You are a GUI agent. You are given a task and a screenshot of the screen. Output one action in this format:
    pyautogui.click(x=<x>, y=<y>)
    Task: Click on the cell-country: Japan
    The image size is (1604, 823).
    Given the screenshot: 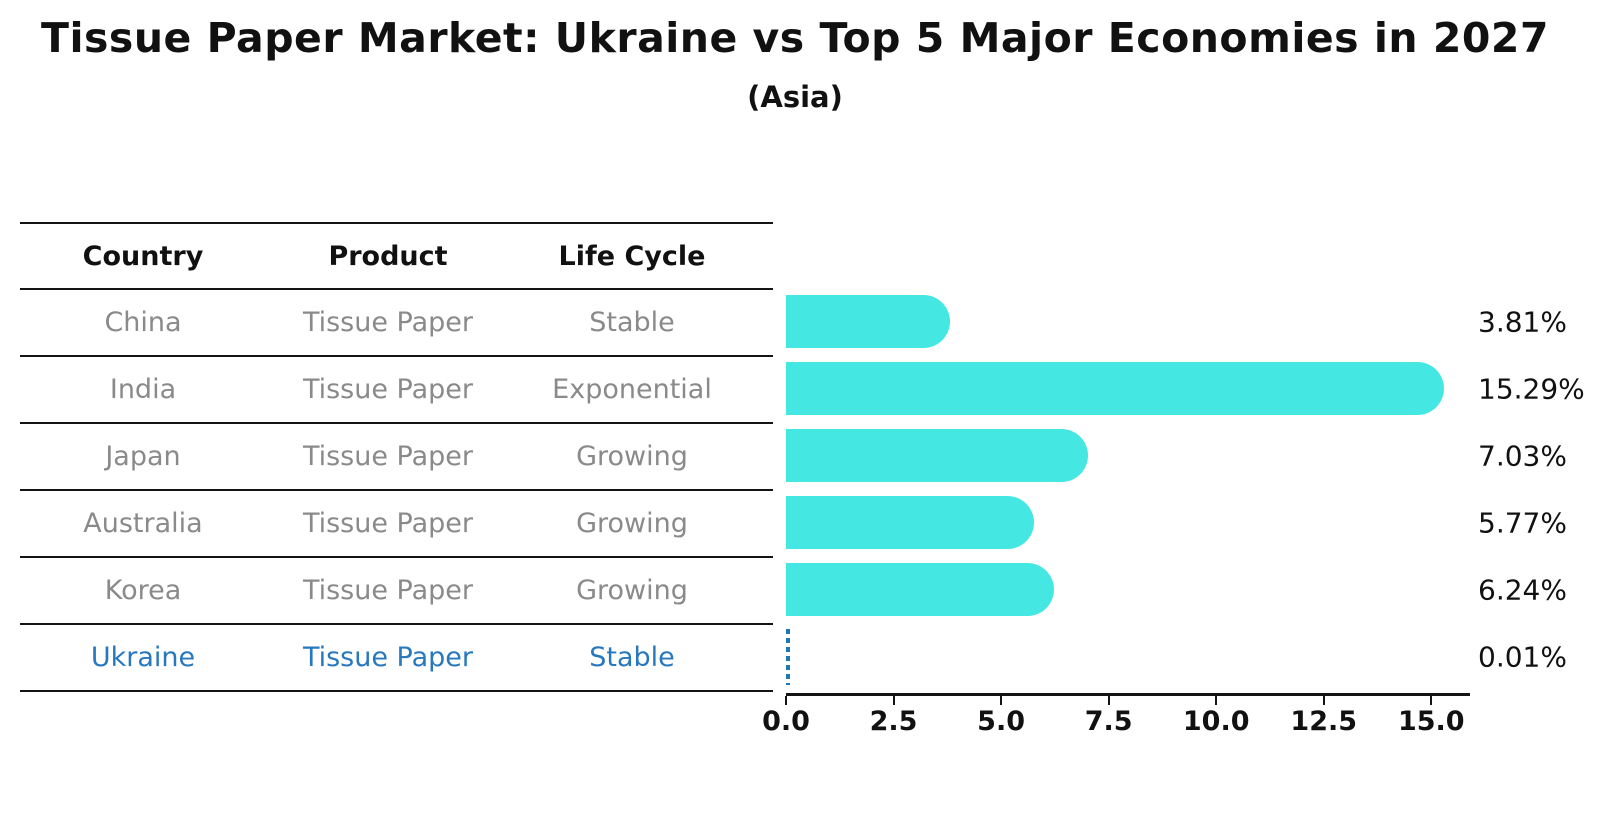 What is the action you would take?
    pyautogui.click(x=143, y=456)
    